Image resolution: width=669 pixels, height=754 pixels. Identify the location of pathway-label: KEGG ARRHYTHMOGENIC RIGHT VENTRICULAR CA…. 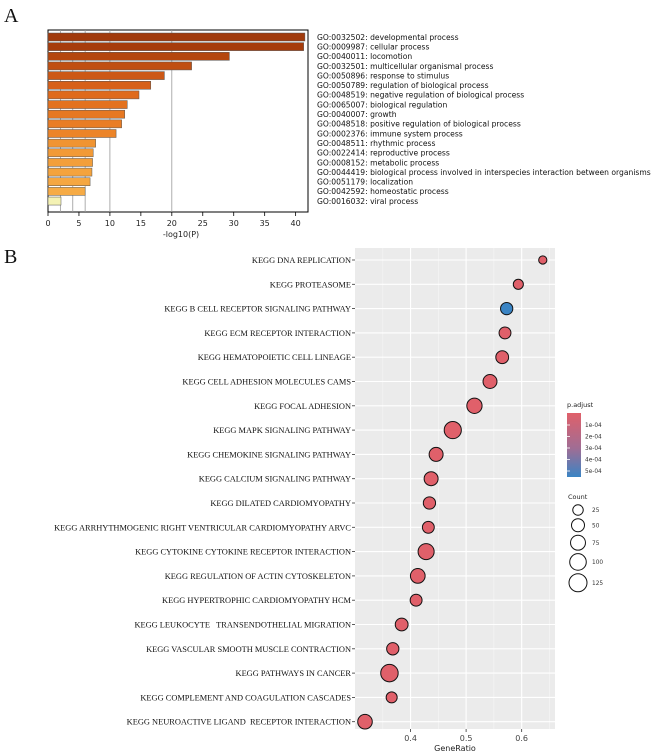
(202, 527).